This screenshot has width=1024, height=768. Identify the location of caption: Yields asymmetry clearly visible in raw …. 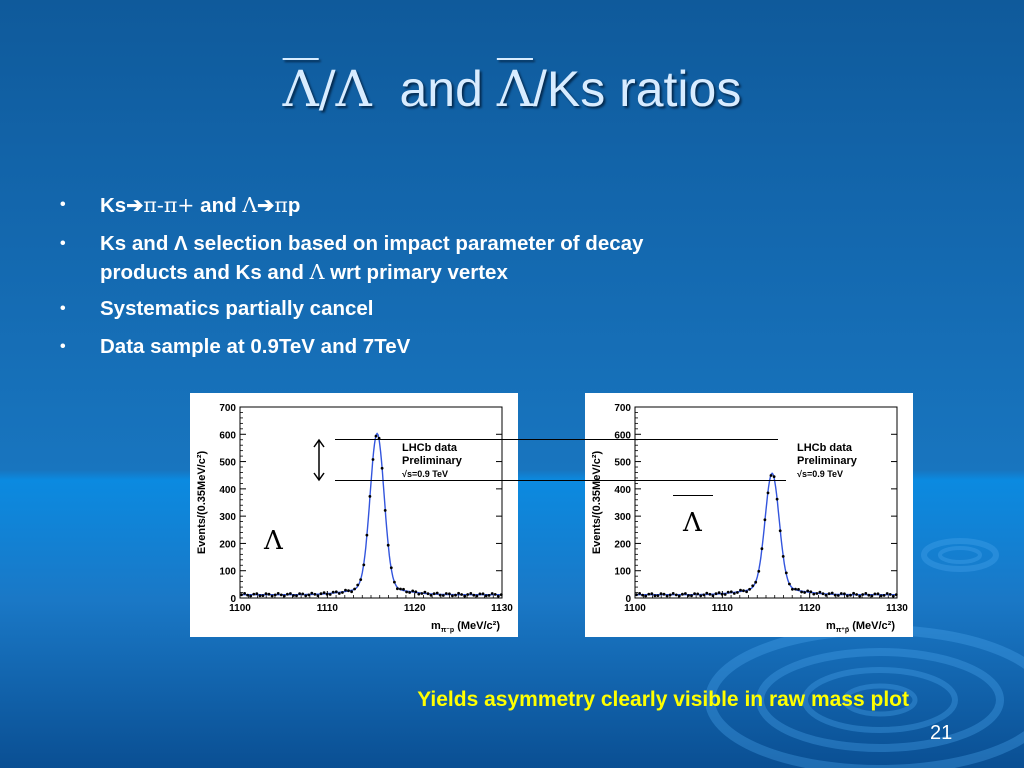
(663, 699).